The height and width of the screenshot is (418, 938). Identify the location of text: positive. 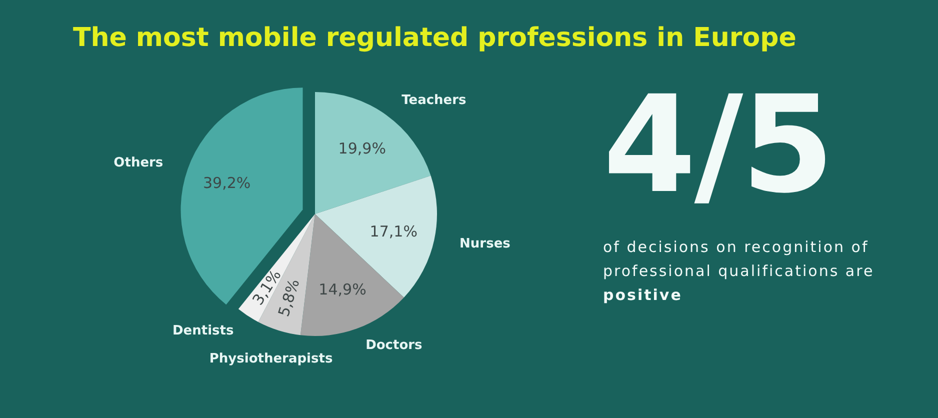
(642, 295).